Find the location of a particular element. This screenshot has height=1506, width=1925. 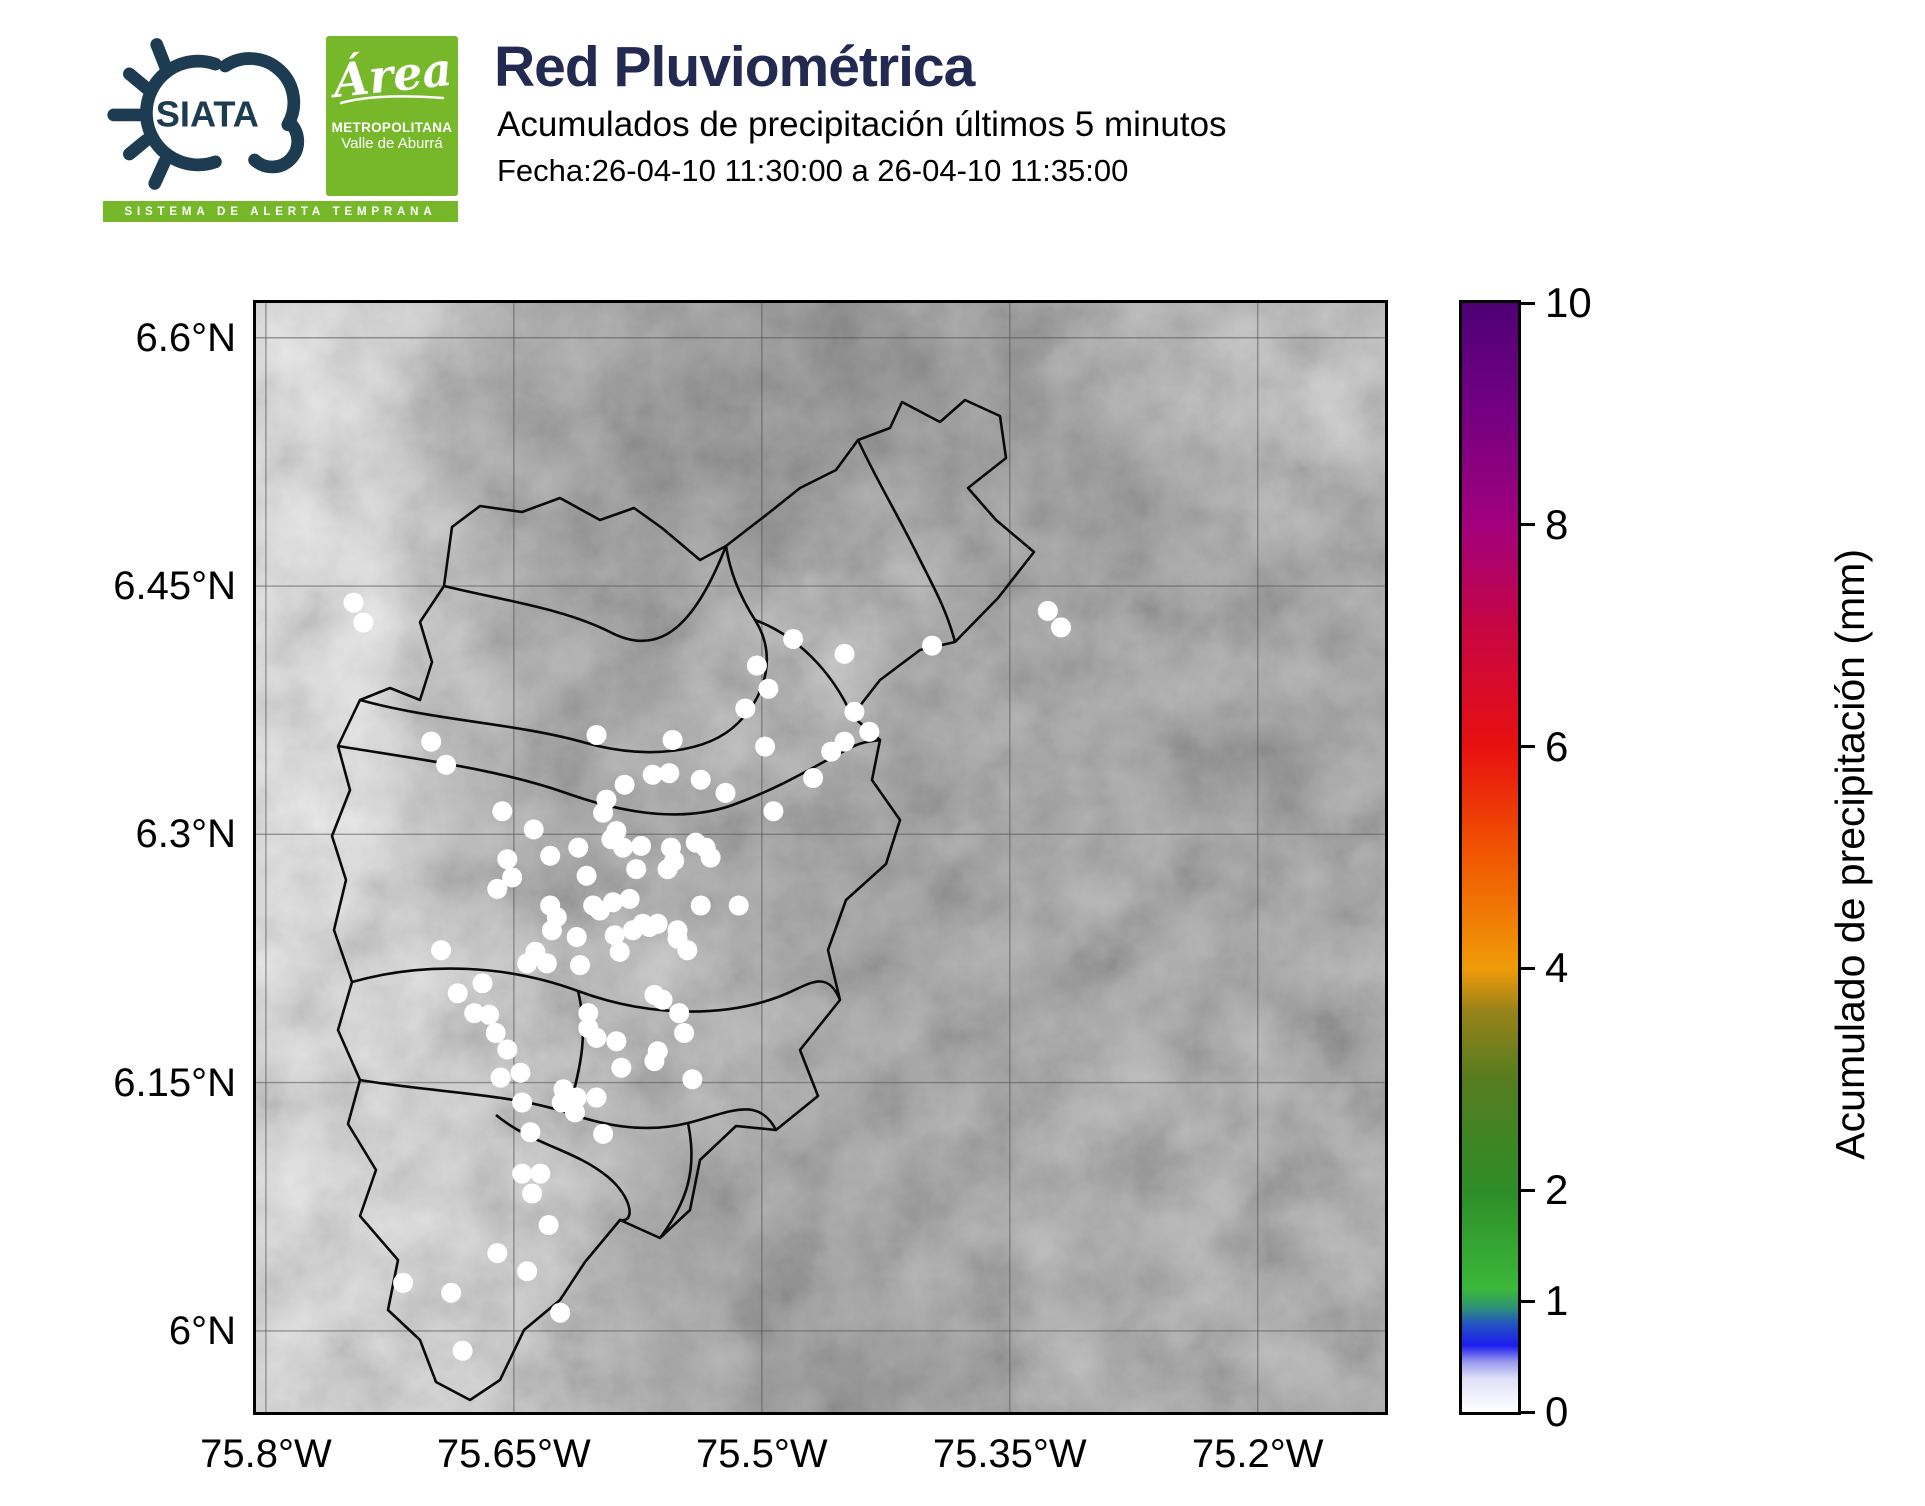

cloud-arc is located at coordinates (259, 92).